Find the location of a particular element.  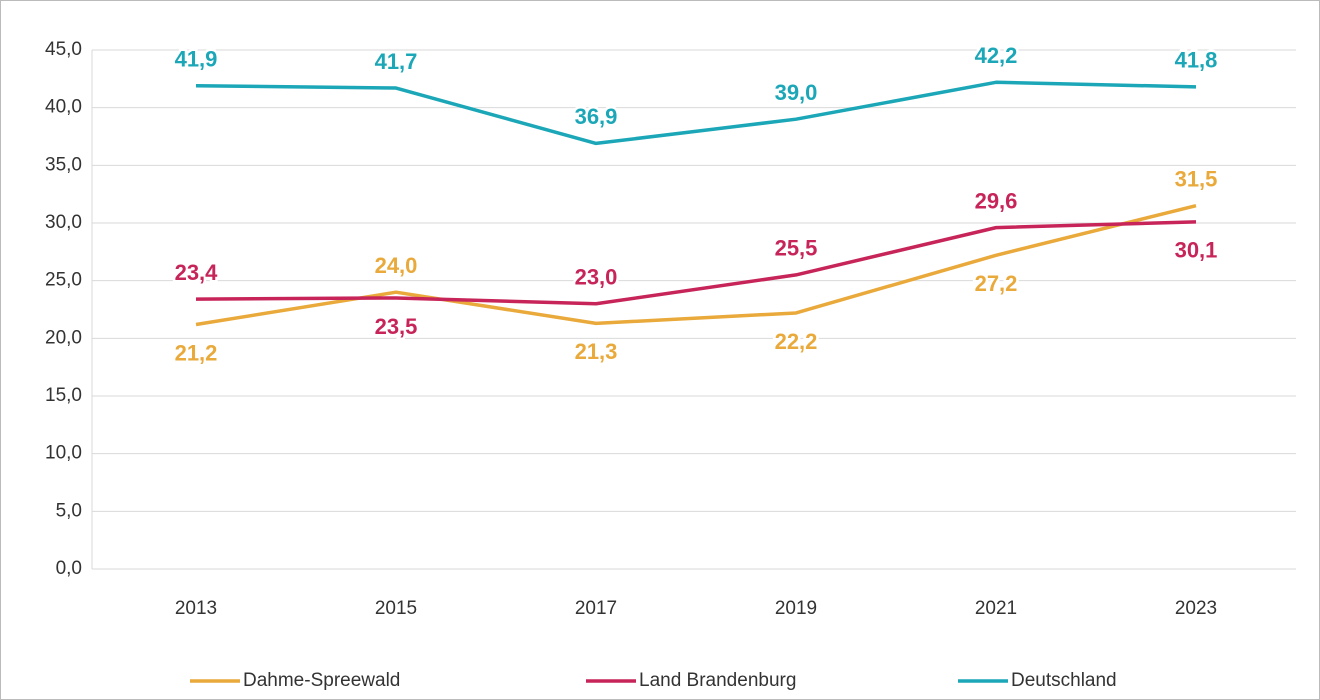

y-tick-label: 15,0 is located at coordinates (63, 395).